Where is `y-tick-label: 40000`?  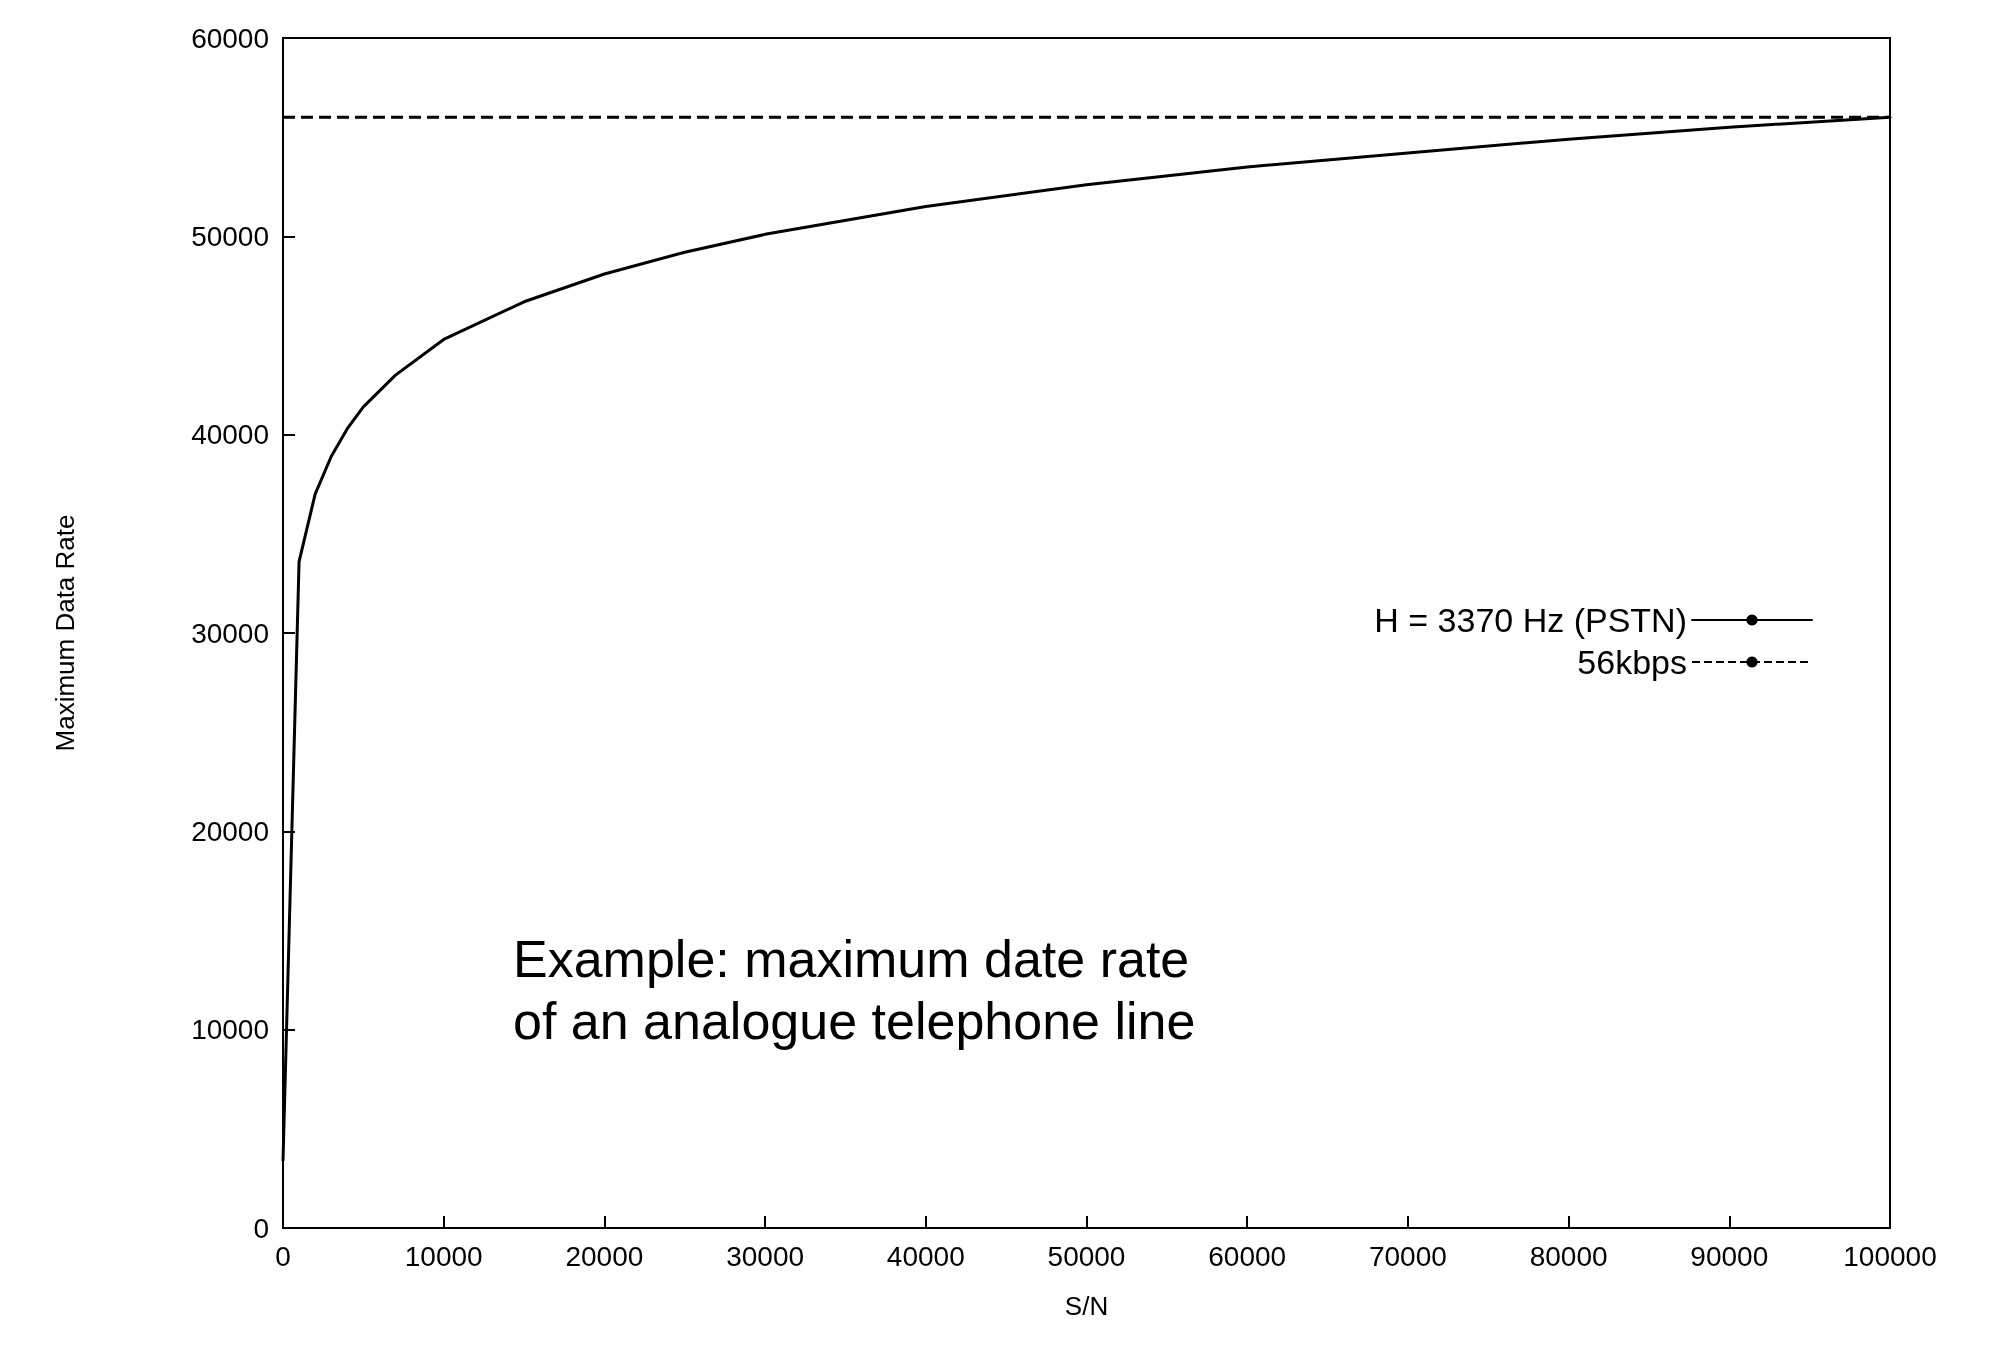
y-tick-label: 40000 is located at coordinates (230, 435).